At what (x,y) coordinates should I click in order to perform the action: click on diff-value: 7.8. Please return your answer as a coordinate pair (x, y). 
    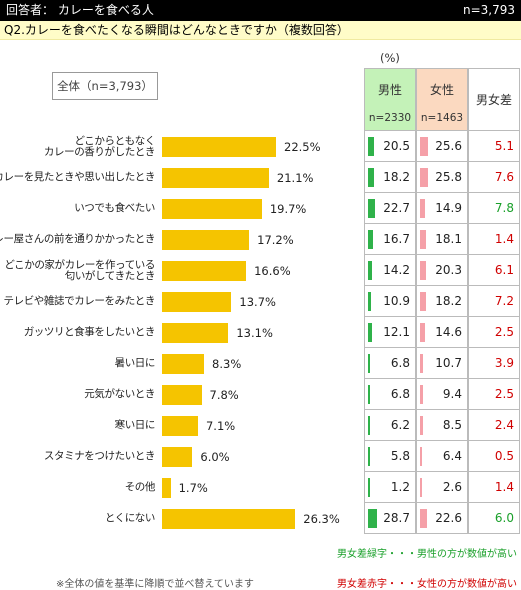
    Looking at the image, I should click on (504, 208).